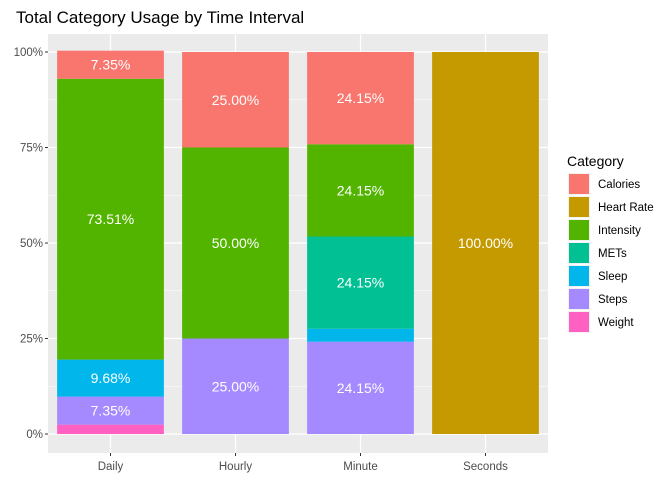  I want to click on y-tick-label: 50%, so click(31, 244).